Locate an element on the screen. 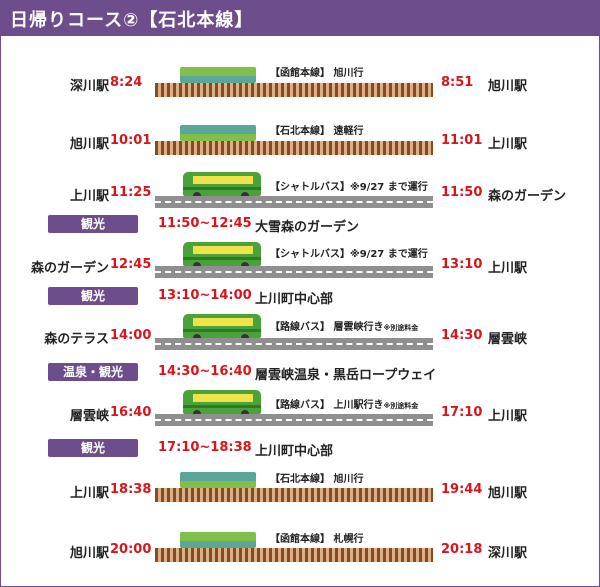  departure-time: 11:25 is located at coordinates (131, 192).